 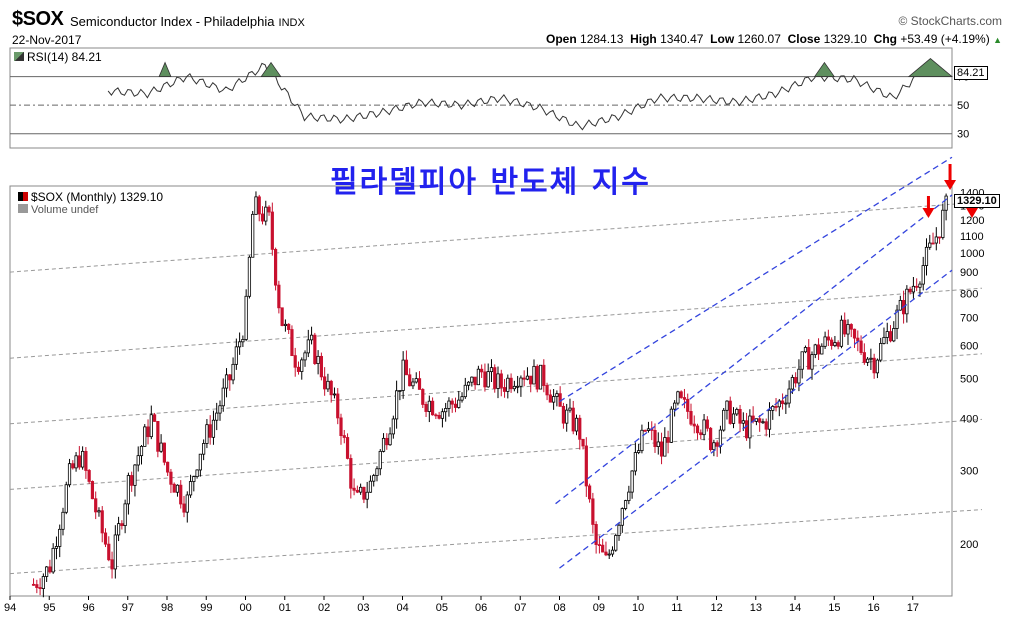 I want to click on x-tick-label: 95, so click(x=49, y=608).